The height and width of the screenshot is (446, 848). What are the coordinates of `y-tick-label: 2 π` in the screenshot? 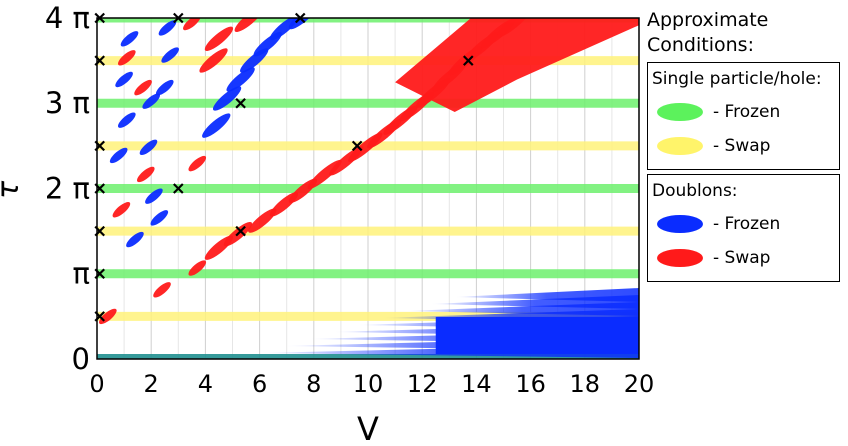 It's located at (67, 188).